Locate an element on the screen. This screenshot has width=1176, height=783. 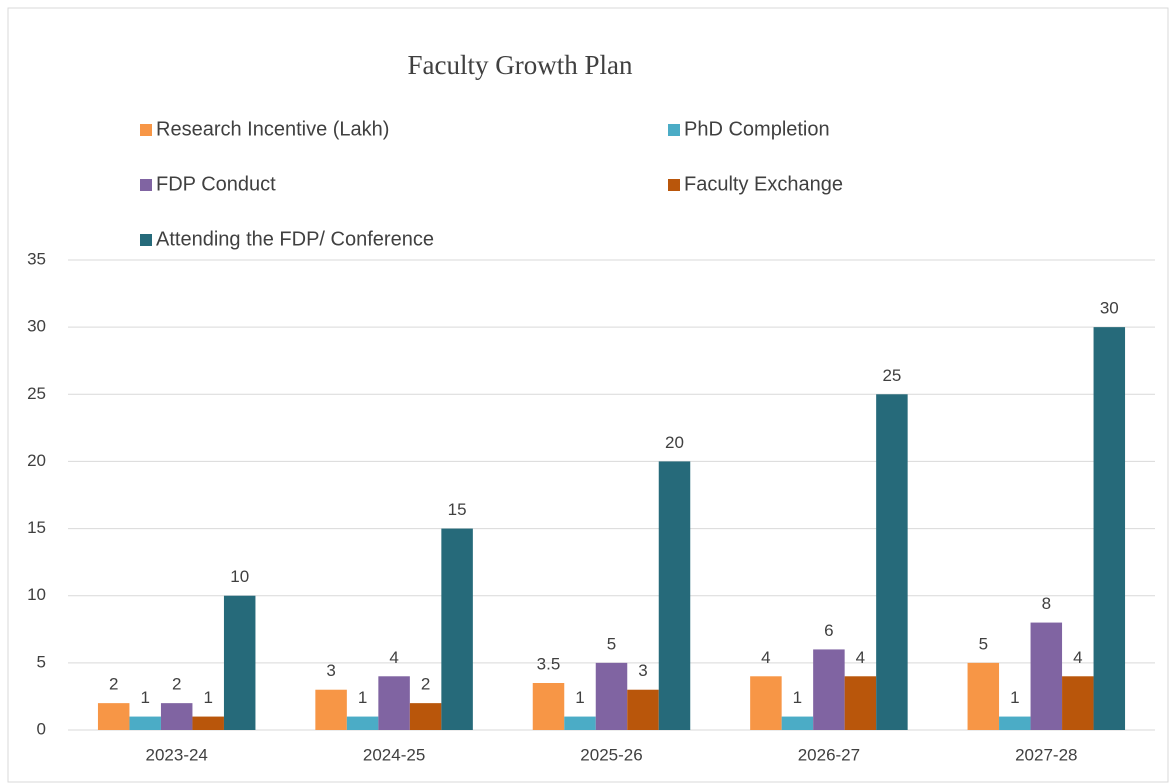
data-label: 10 is located at coordinates (239, 576).